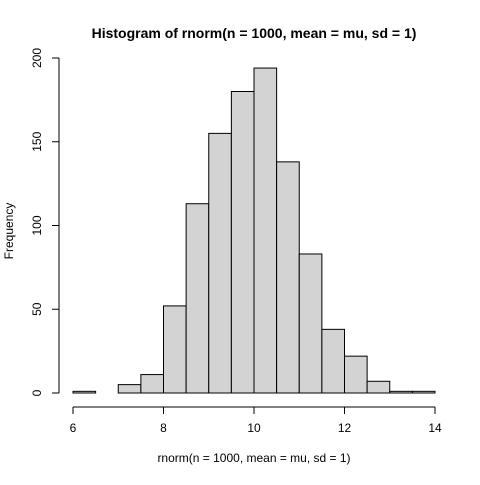  What do you see at coordinates (254, 428) in the screenshot?
I see `x-tick-label: 10` at bounding box center [254, 428].